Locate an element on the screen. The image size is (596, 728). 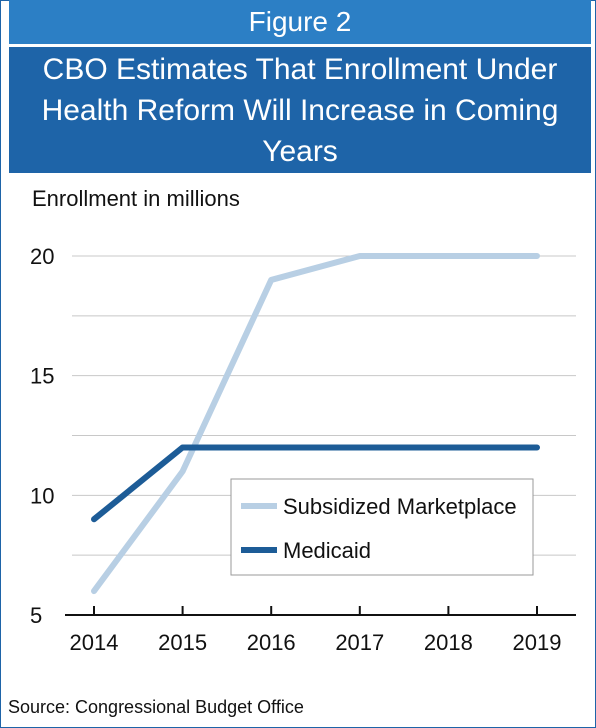
legend-label-marketplace: Subsidized Marketplace is located at coordinates (400, 506).